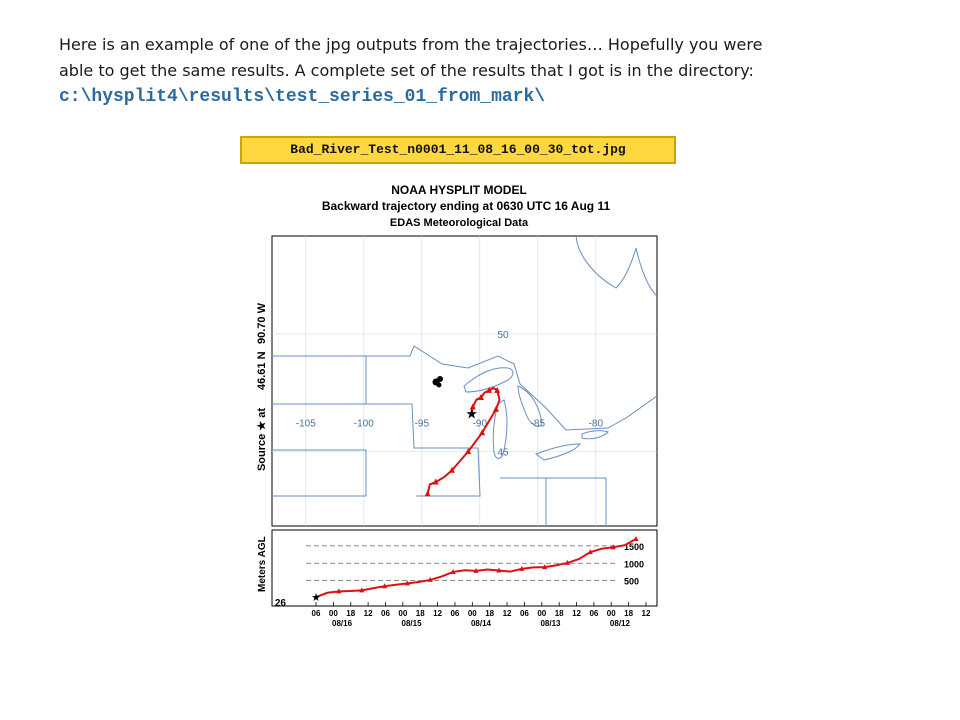 The image size is (960, 720). I want to click on height-tick-labels: 1500 1000 500, so click(634, 564).